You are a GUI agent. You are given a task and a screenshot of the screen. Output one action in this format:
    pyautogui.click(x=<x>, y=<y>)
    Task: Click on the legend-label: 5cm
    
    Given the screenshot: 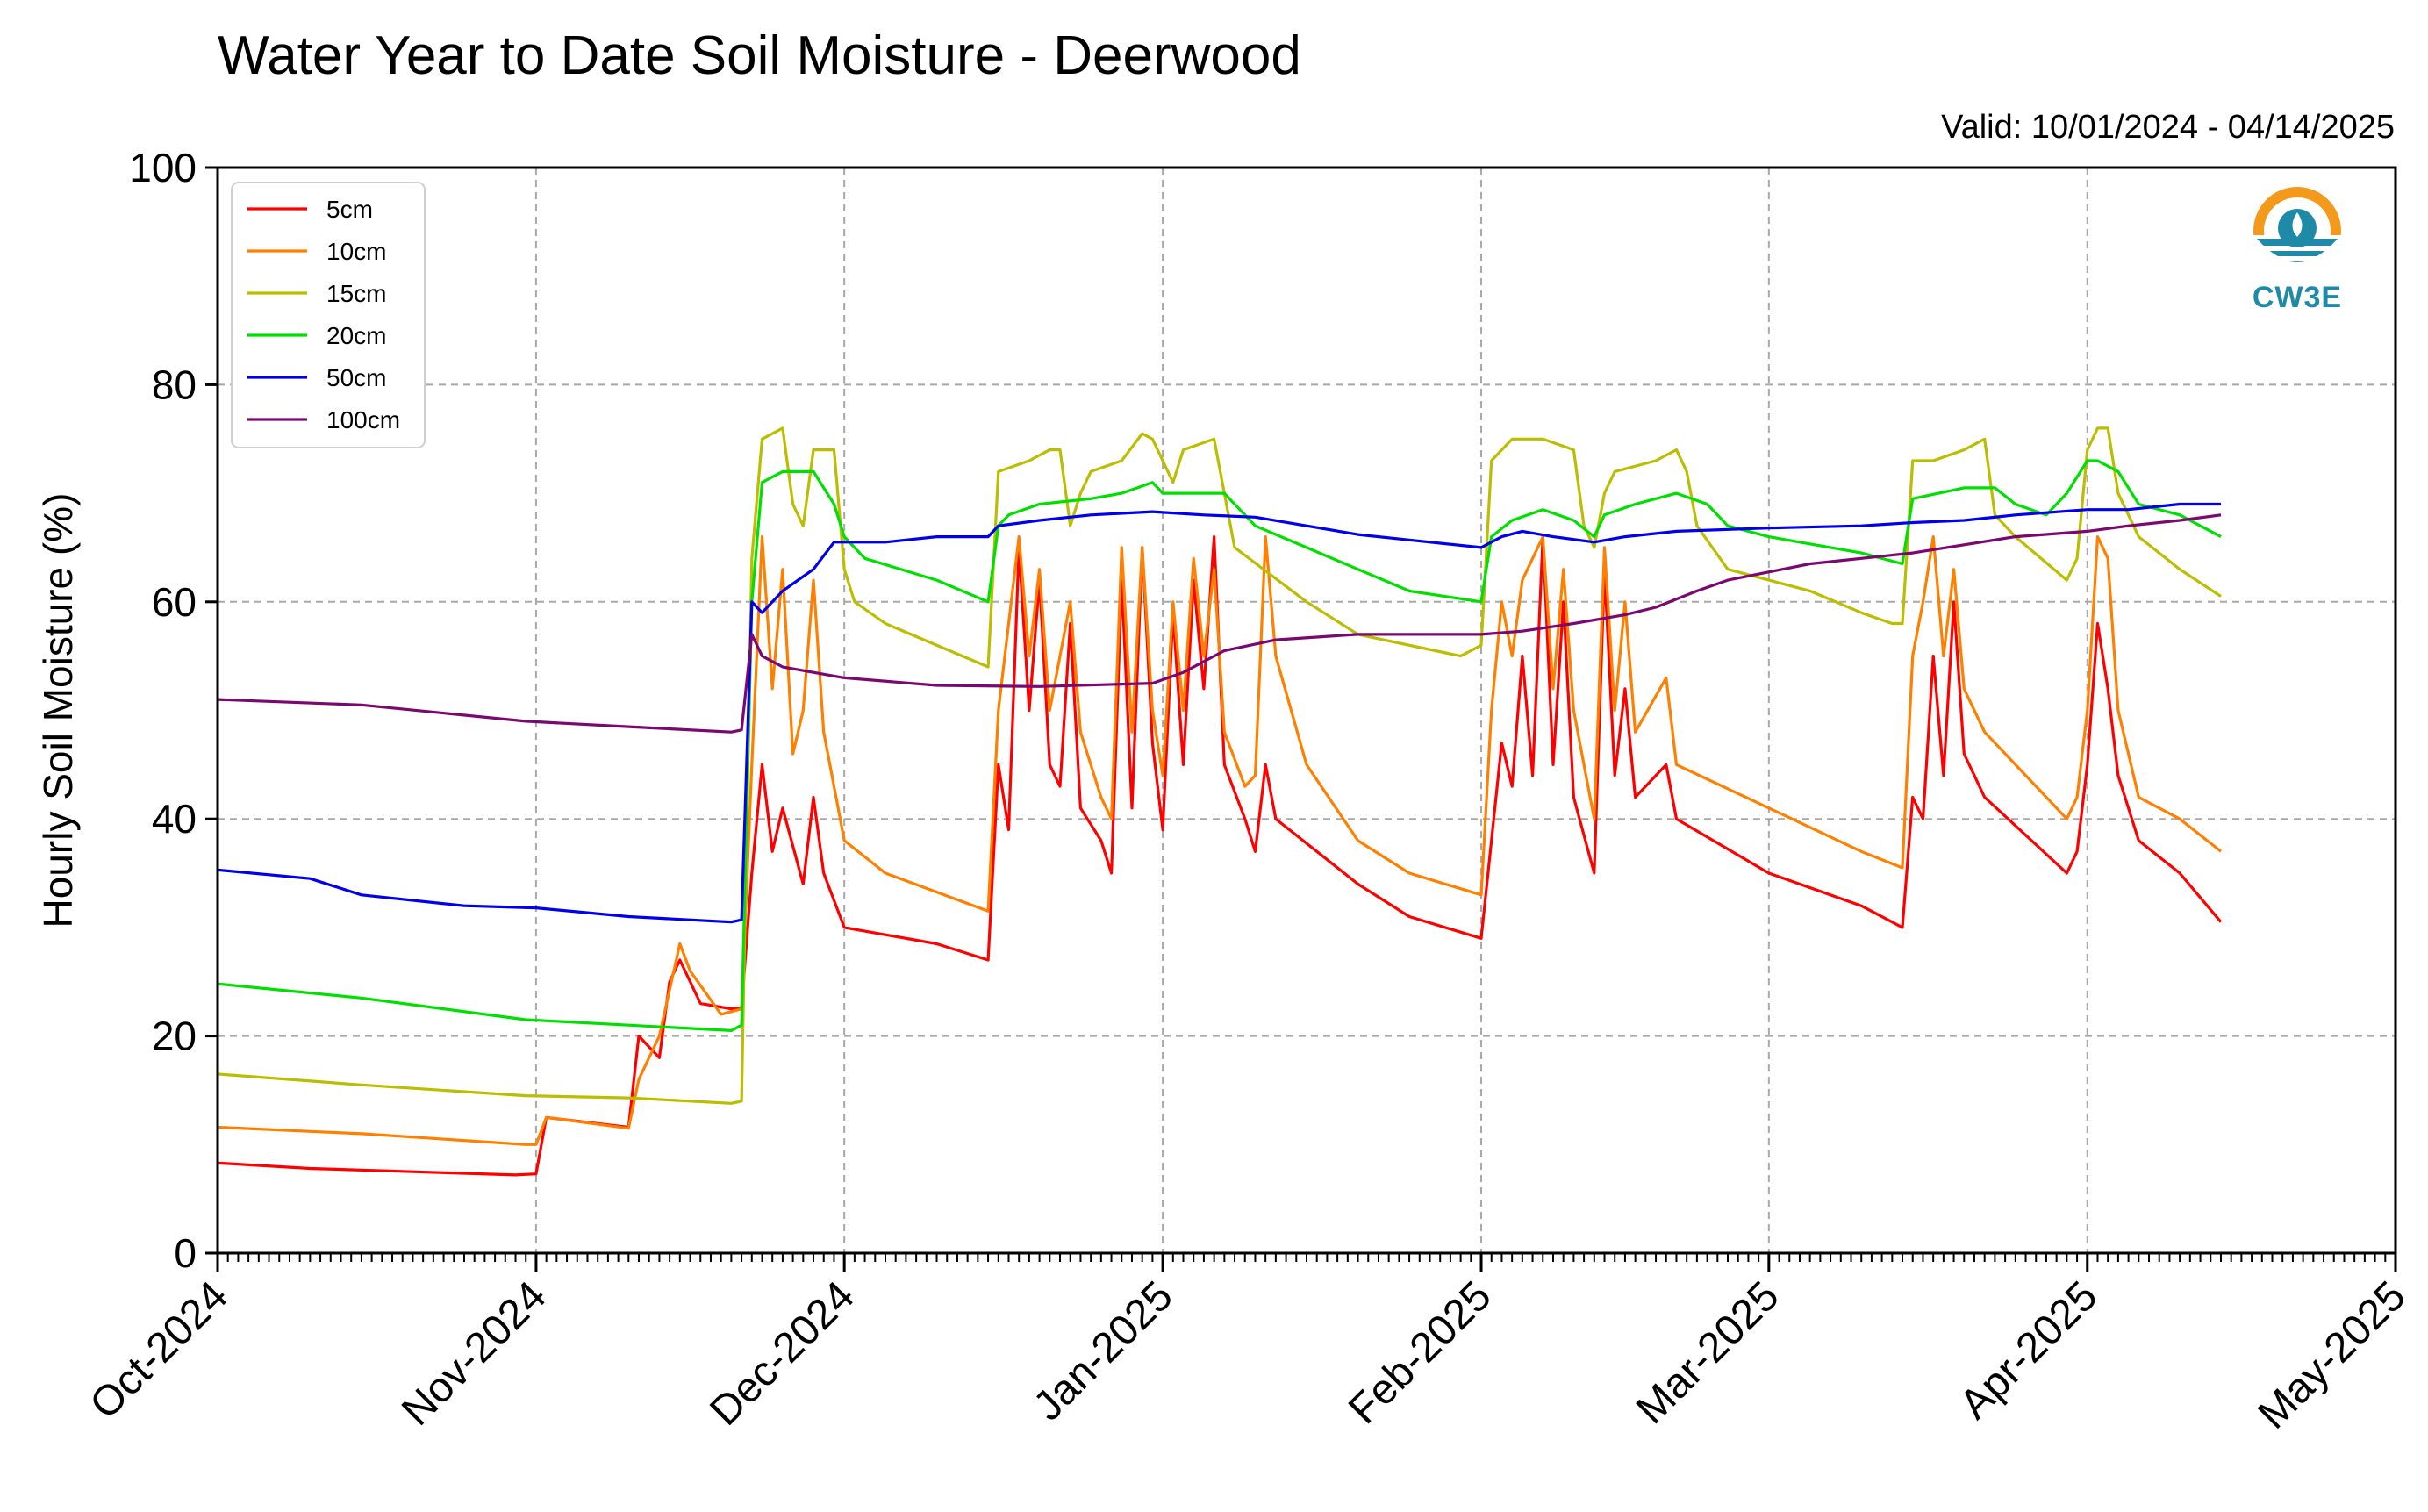 What is the action you would take?
    pyautogui.click(x=349, y=209)
    